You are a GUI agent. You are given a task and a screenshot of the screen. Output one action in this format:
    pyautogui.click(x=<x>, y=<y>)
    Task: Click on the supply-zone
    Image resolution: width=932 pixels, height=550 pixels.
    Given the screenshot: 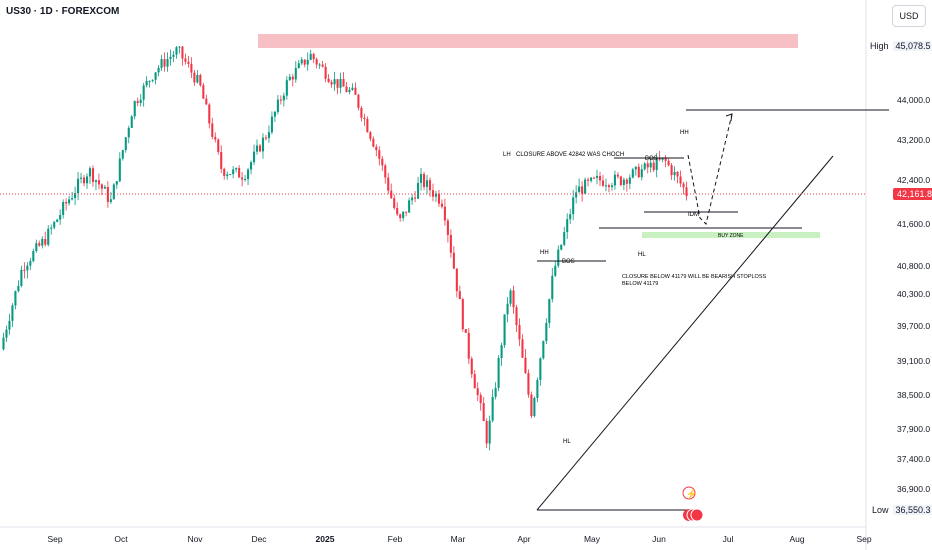 What is the action you would take?
    pyautogui.click(x=528, y=41)
    